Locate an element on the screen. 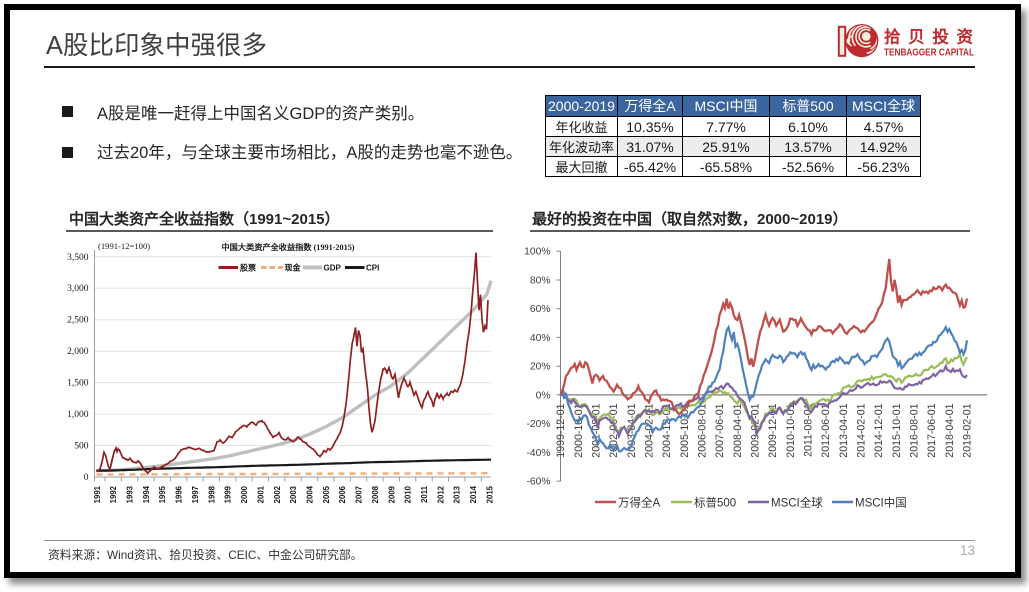  svg-text: TENBAGGER CAPITAL is located at coordinates (929, 53).